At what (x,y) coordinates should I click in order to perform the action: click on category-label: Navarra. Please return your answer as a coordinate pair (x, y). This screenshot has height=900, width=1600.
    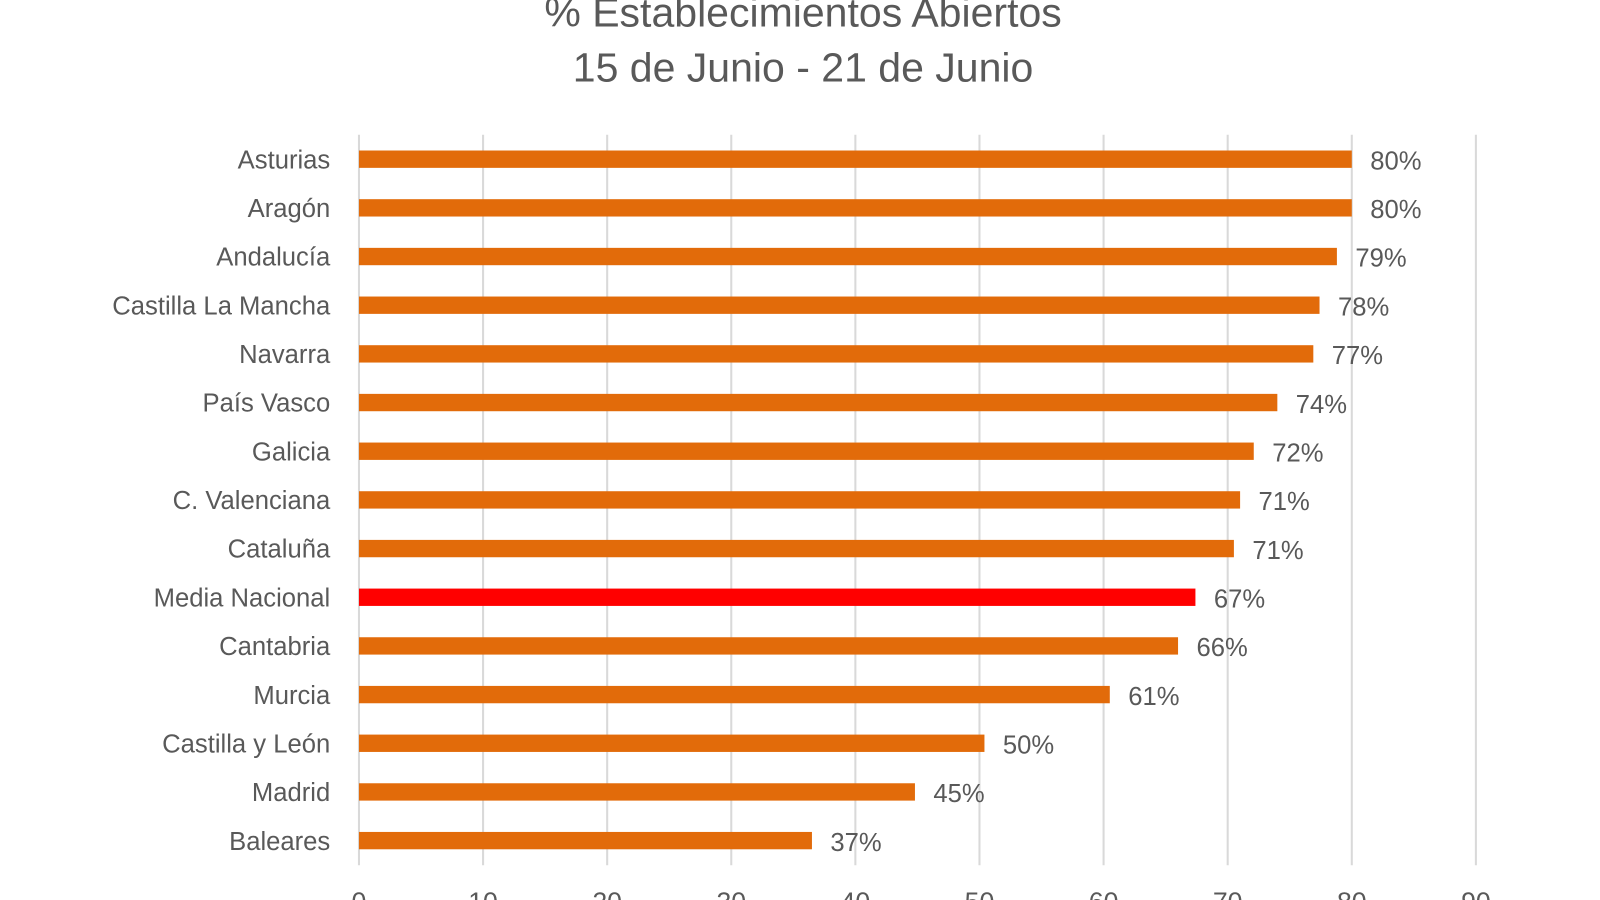
    Looking at the image, I should click on (285, 355).